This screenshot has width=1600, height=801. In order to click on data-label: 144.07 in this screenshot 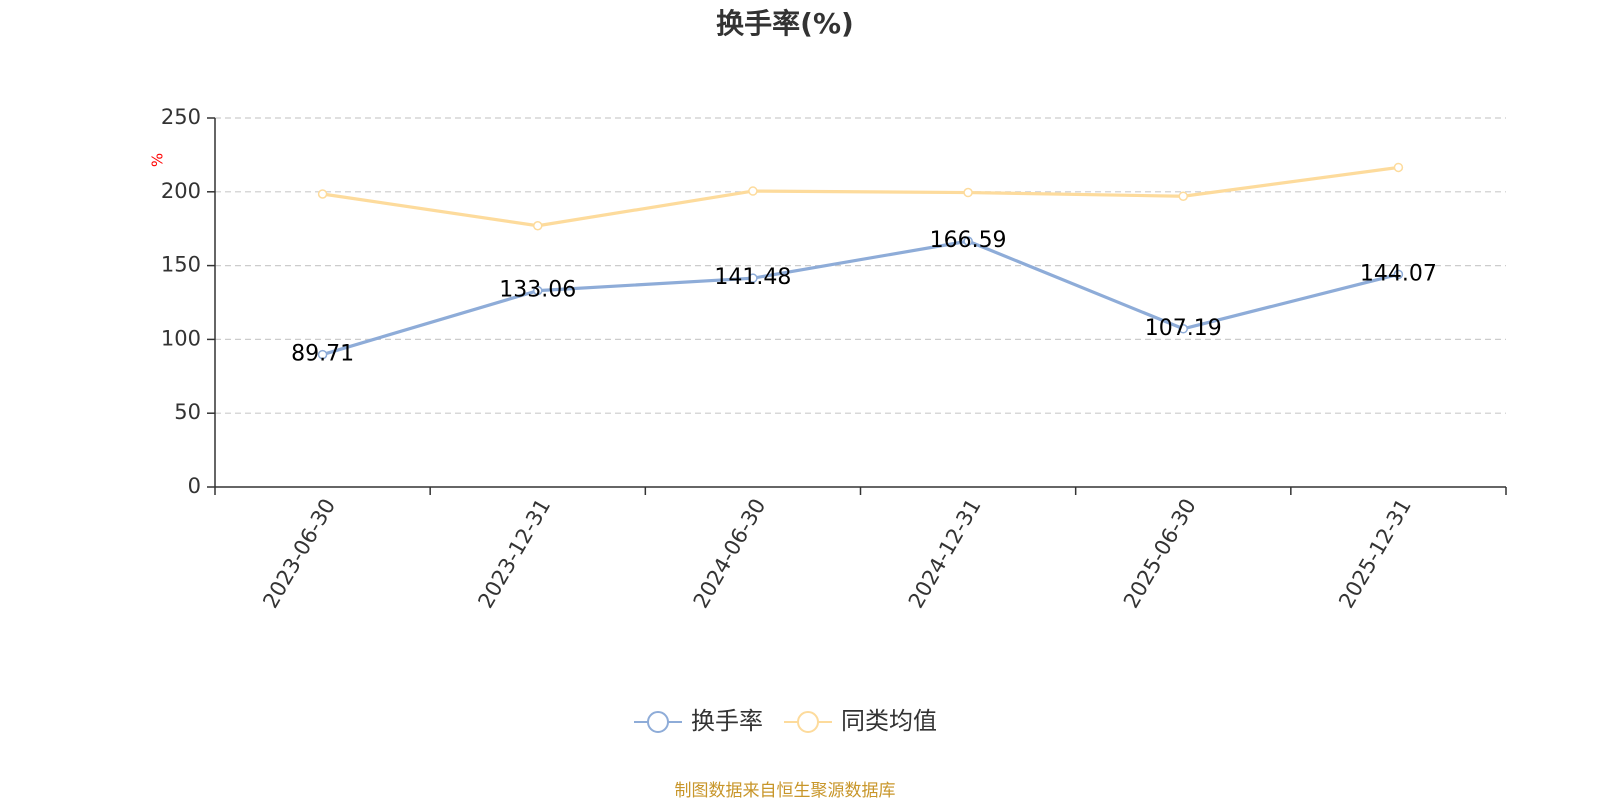, I will do `click(1398, 273)`.